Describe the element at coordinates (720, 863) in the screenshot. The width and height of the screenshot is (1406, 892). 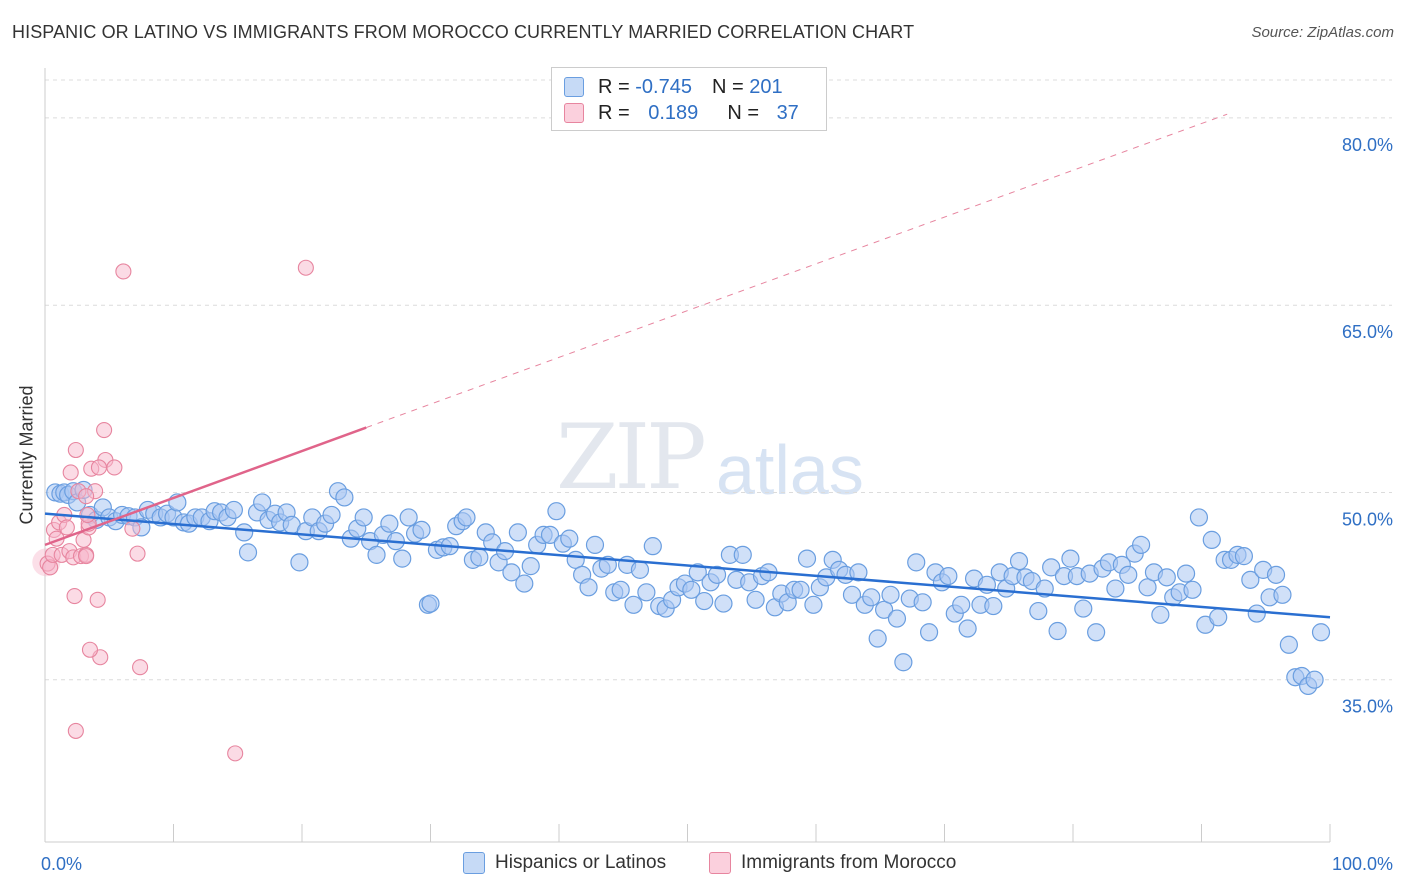
I see `legend-swatch-pink` at that location.